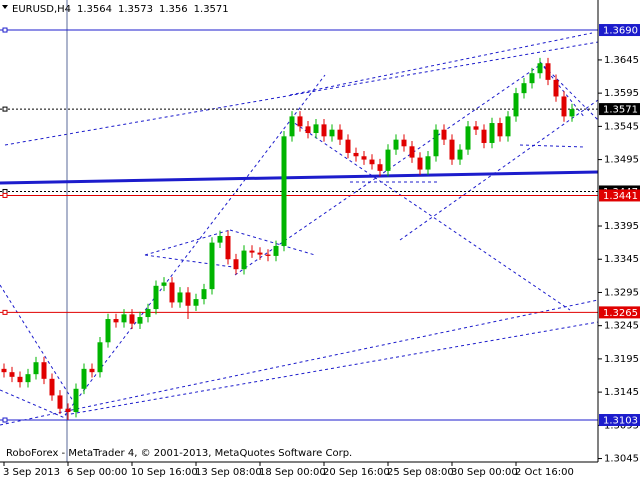 This screenshot has height=480, width=640. I want to click on symbol: EURUSD,H4, so click(41, 9).